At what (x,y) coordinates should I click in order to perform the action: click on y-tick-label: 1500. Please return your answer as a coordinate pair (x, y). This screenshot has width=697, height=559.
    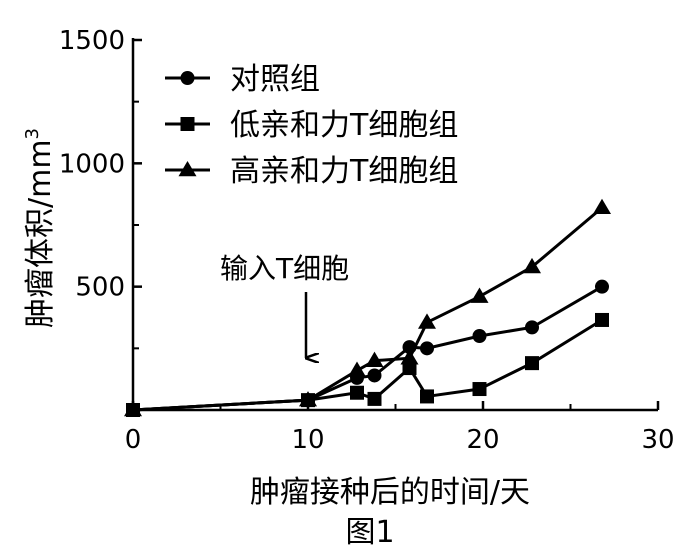
    Looking at the image, I should click on (92, 41).